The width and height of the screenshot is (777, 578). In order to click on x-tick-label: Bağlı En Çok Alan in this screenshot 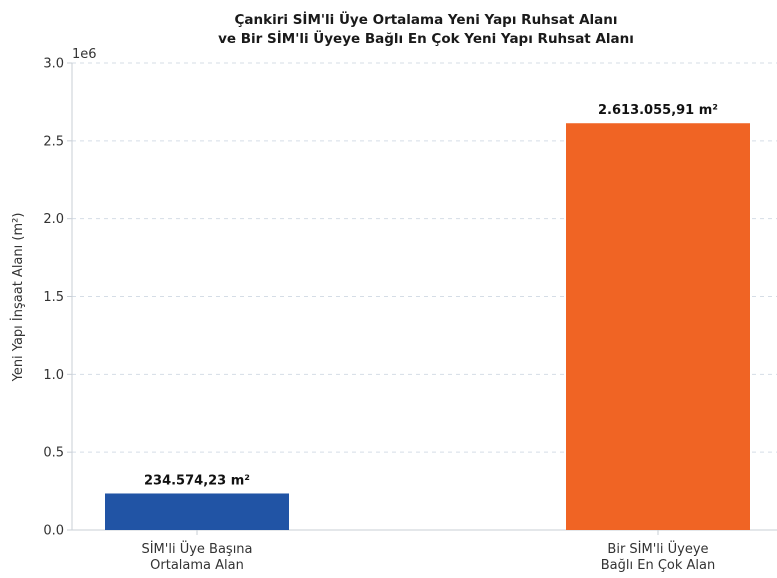, I will do `click(658, 565)`.